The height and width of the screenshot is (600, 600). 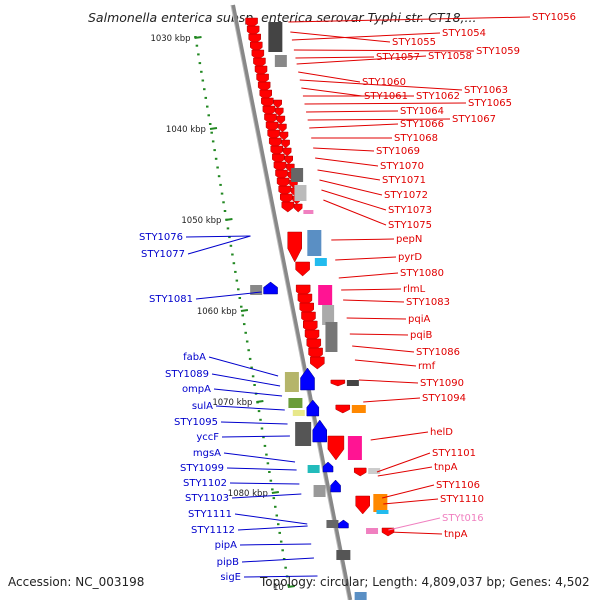 I want to click on gene-label-sty1095: STY1095, so click(x=196, y=422).